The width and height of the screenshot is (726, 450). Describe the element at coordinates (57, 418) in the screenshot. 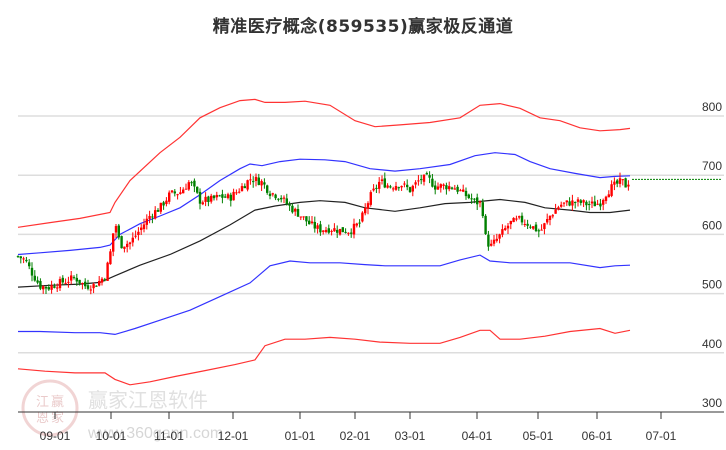

I see `seal-char: 家` at that location.